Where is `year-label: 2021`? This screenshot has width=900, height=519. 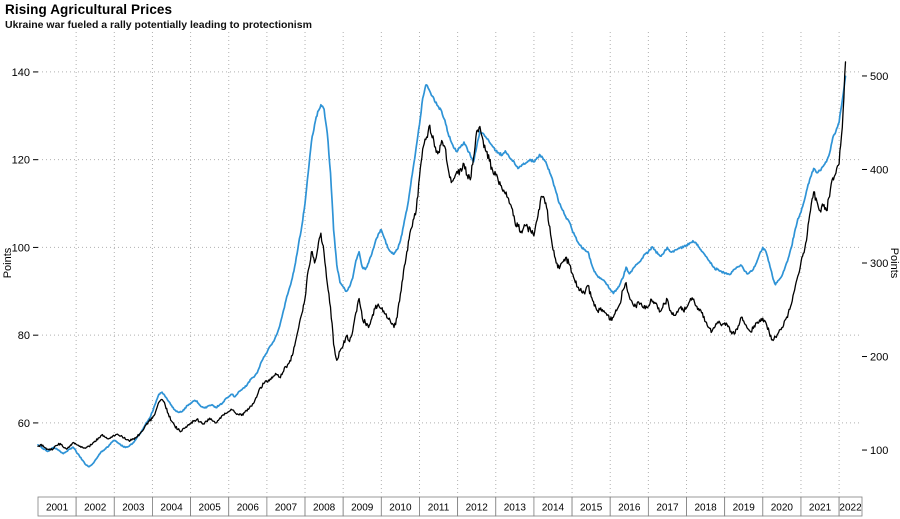
year-label: 2021 is located at coordinates (820, 508).